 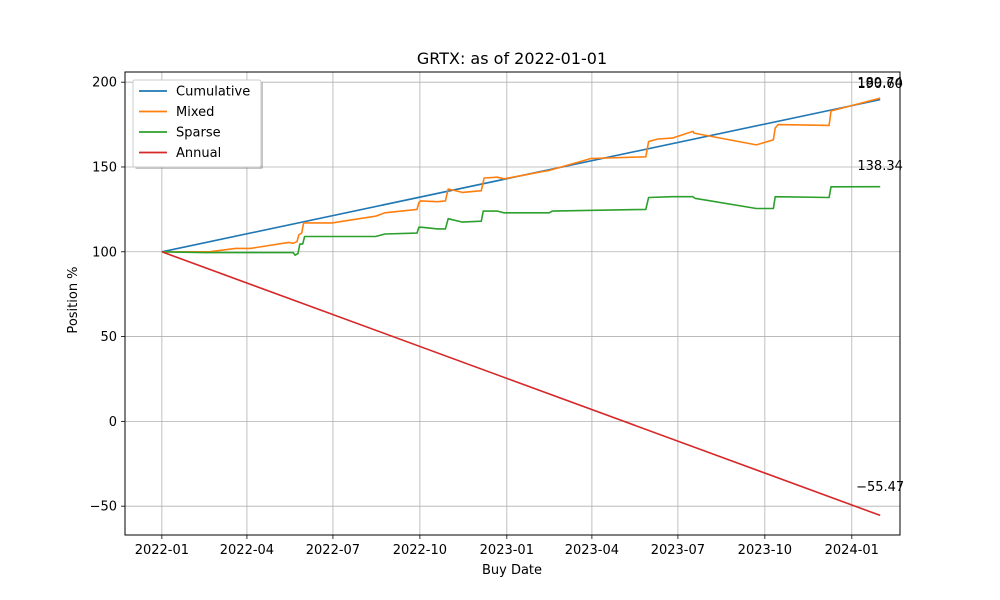 What do you see at coordinates (880, 487) in the screenshot?
I see `annotation-label: −55.47` at bounding box center [880, 487].